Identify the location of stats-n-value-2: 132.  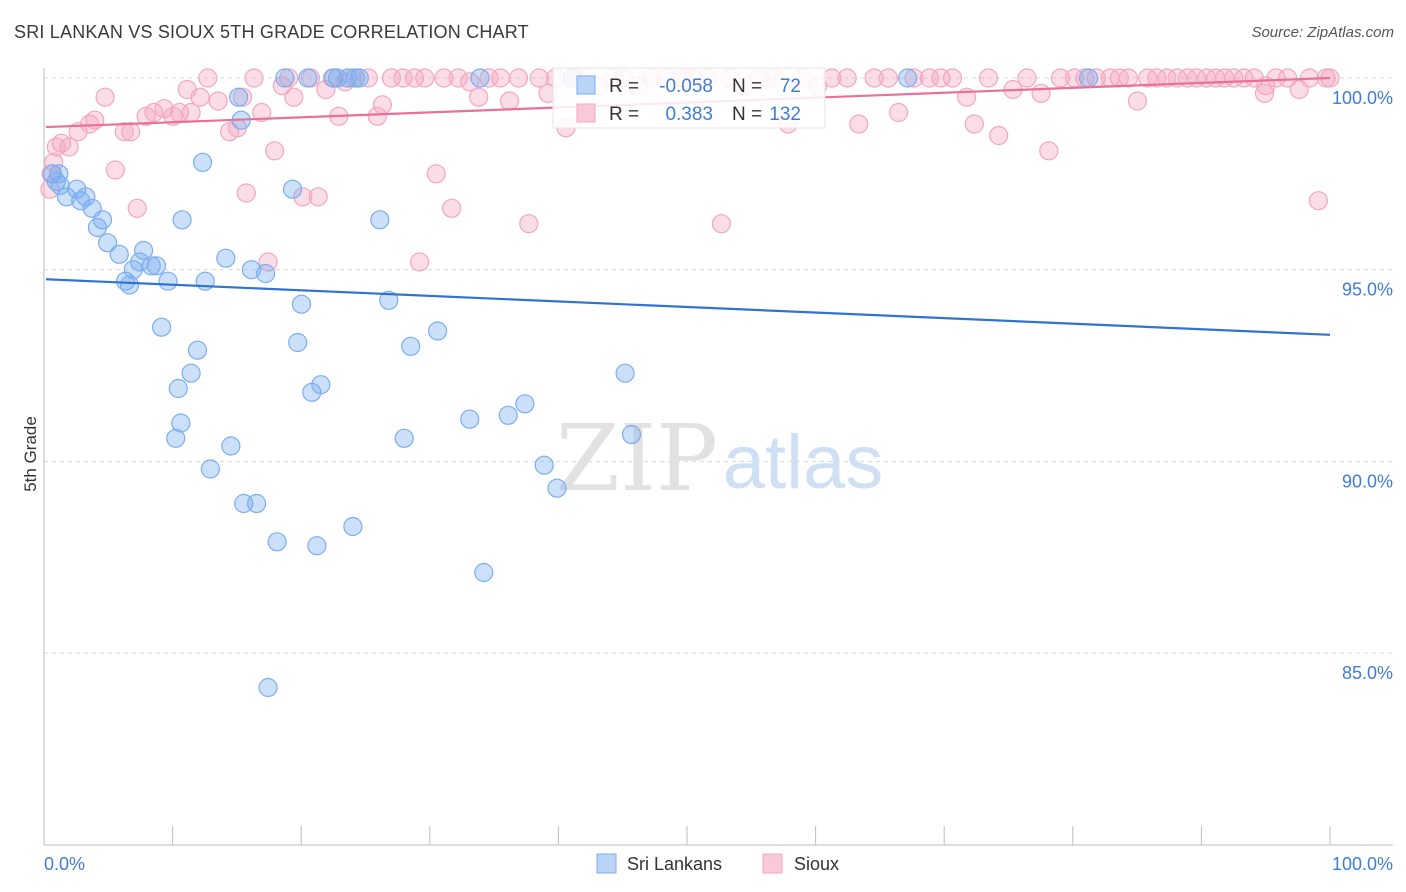
(785, 114).